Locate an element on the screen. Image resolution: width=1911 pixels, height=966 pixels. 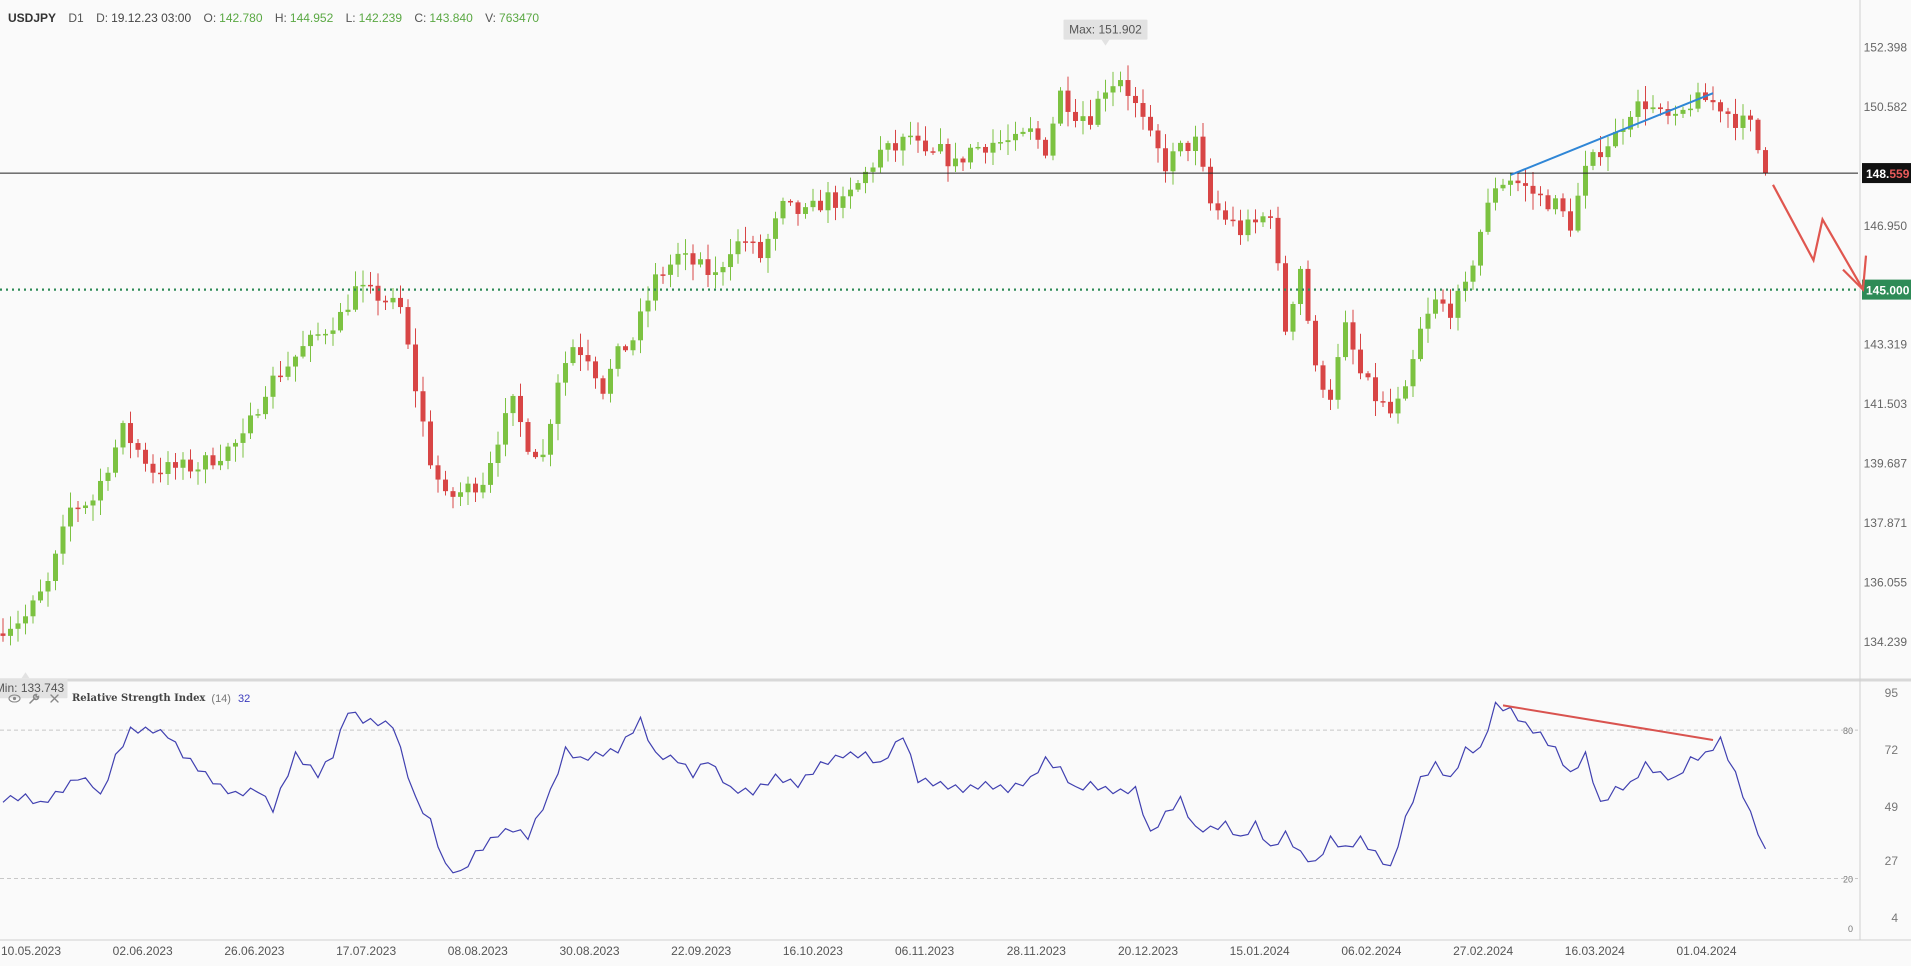
indicator-value: 32 is located at coordinates (244, 698).